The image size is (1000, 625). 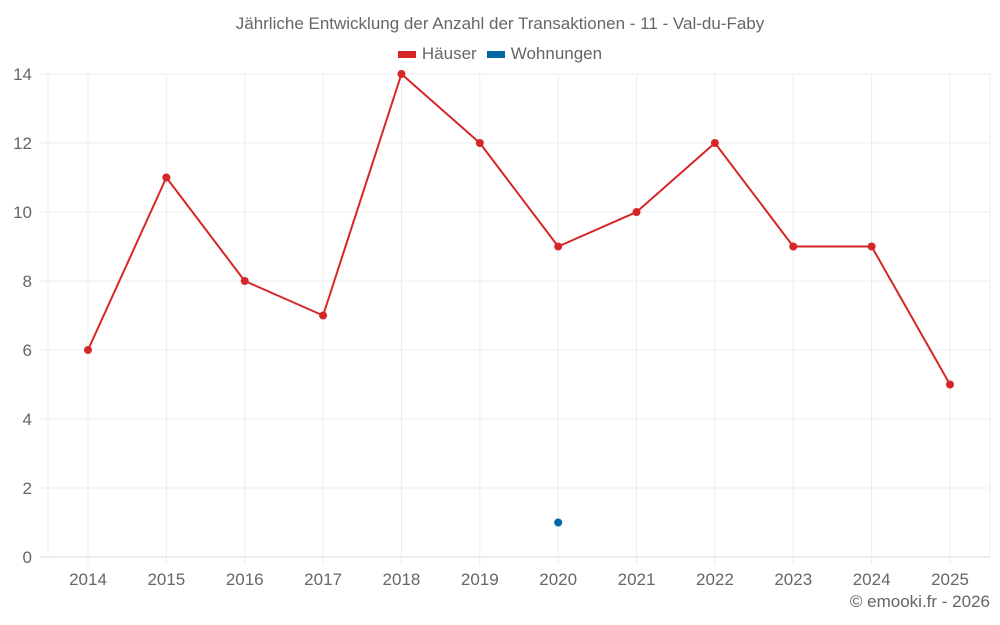 I want to click on y-tick-label: 10, so click(x=22, y=212).